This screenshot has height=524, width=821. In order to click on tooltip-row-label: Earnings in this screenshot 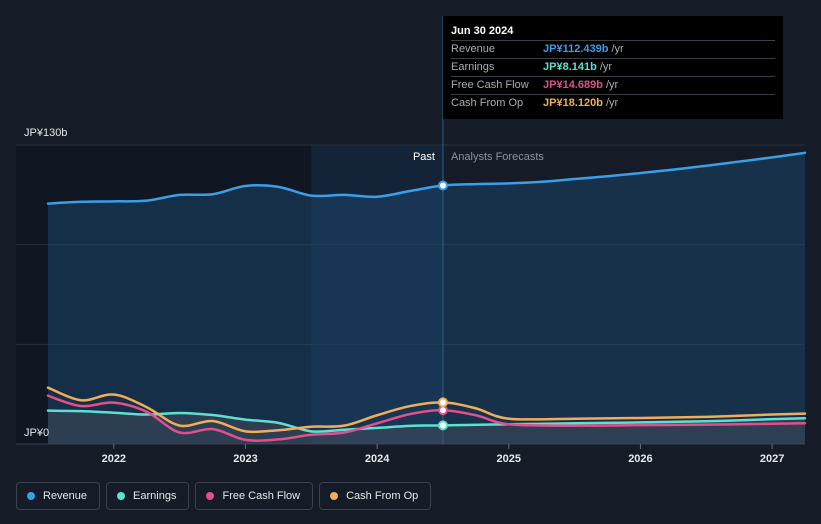, I will do `click(473, 67)`.